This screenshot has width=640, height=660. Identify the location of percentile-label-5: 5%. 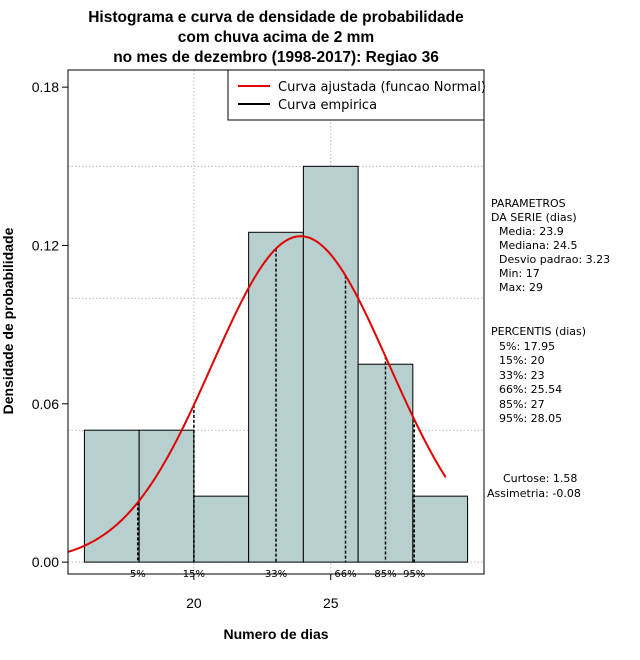
(138, 574).